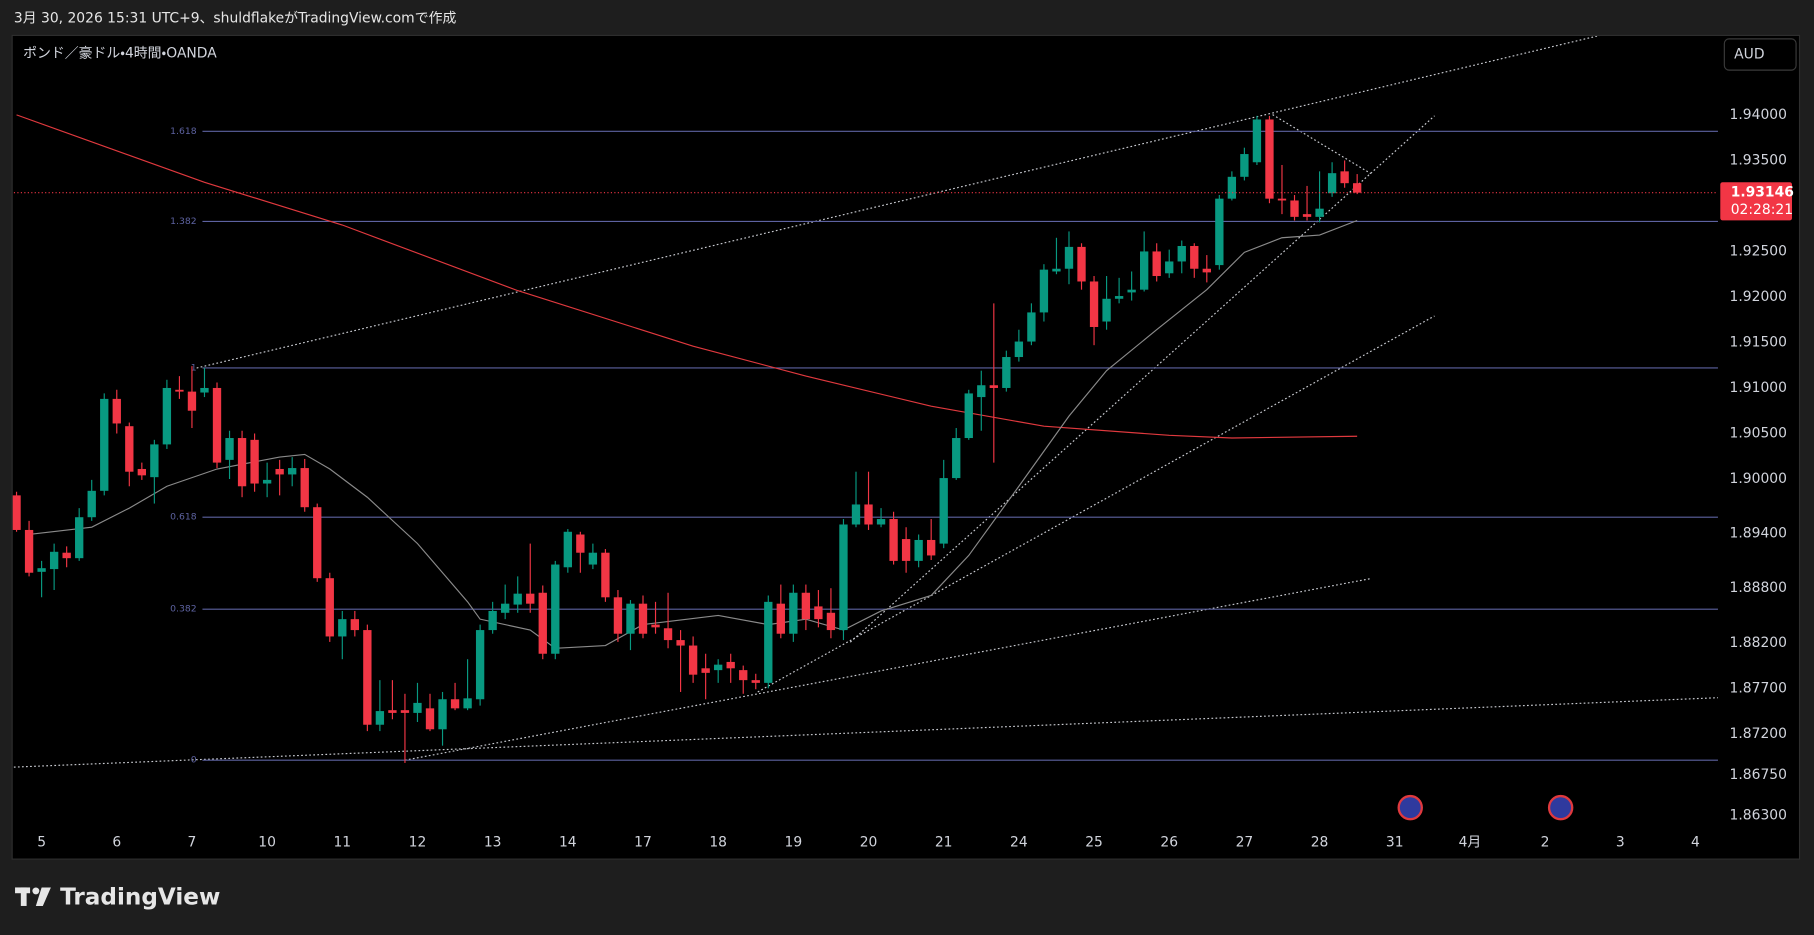 The image size is (1814, 935). What do you see at coordinates (194, 760) in the screenshot?
I see `fib-label: 0` at bounding box center [194, 760].